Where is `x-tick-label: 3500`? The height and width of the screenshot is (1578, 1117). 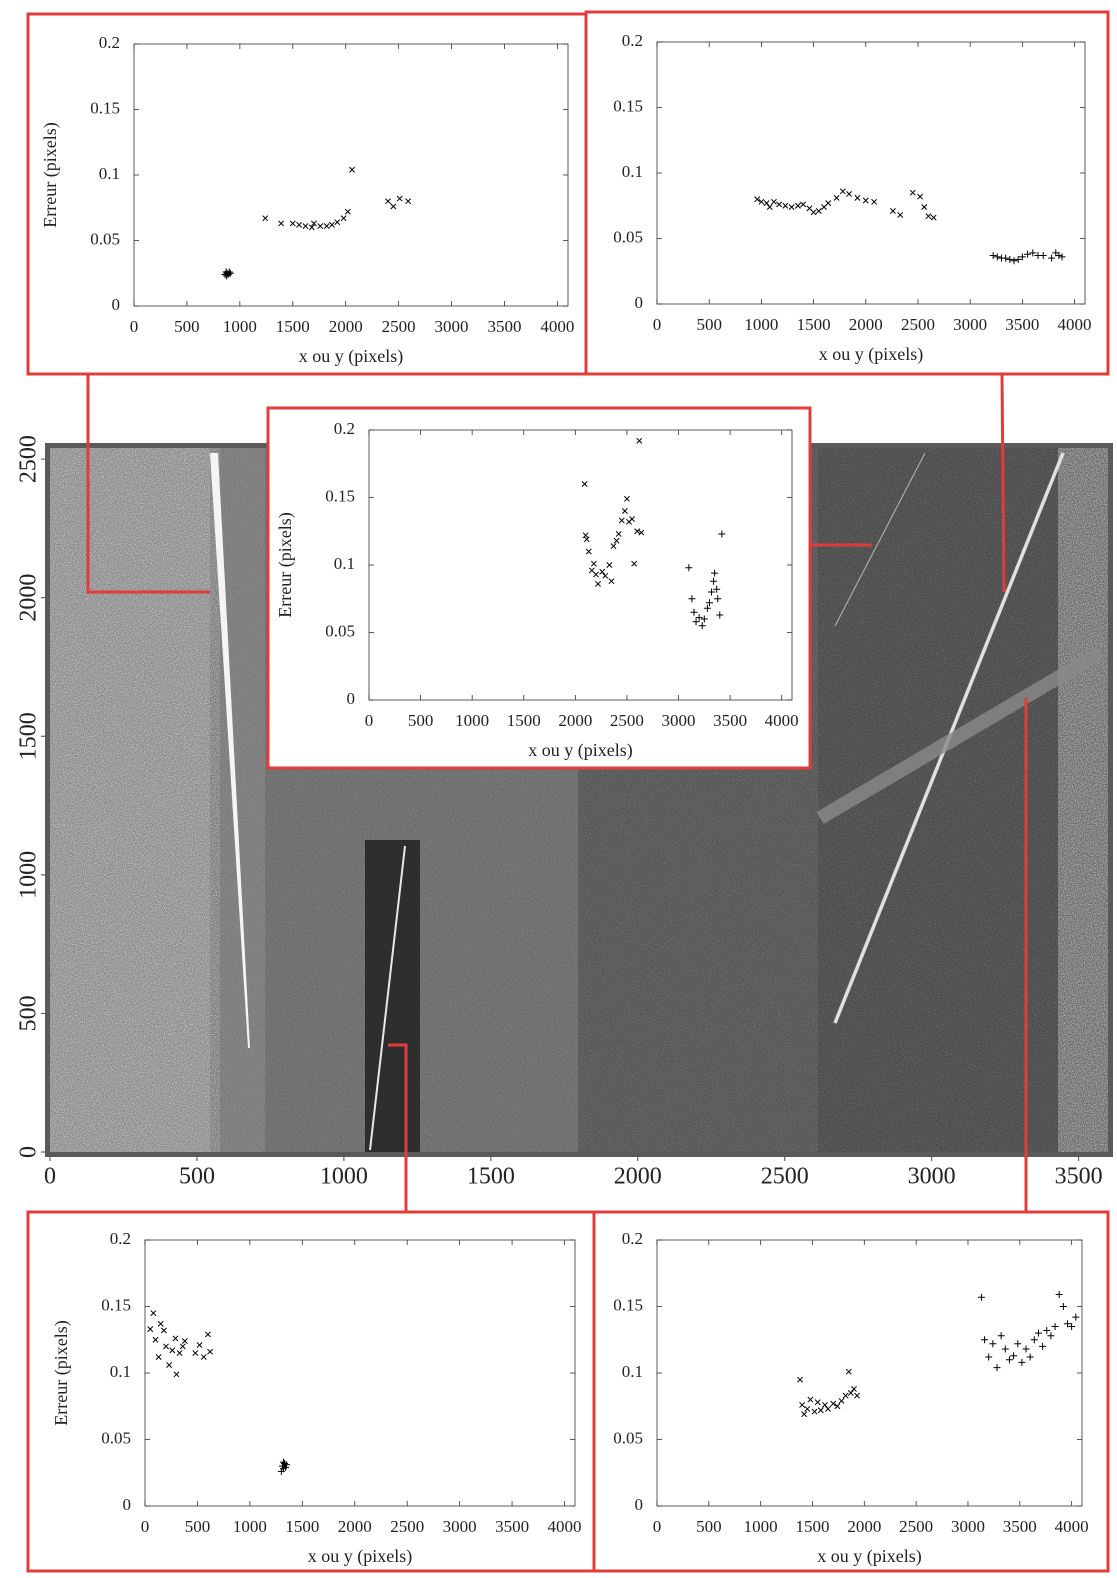 x-tick-label: 3500 is located at coordinates (1079, 1177).